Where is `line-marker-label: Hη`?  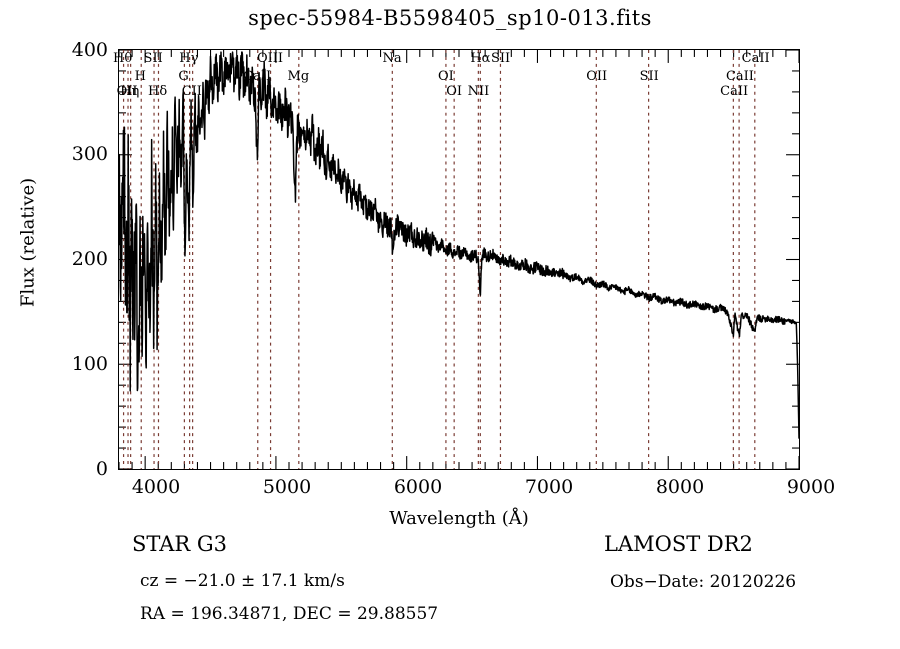 line-marker-label: Hη is located at coordinates (130, 91).